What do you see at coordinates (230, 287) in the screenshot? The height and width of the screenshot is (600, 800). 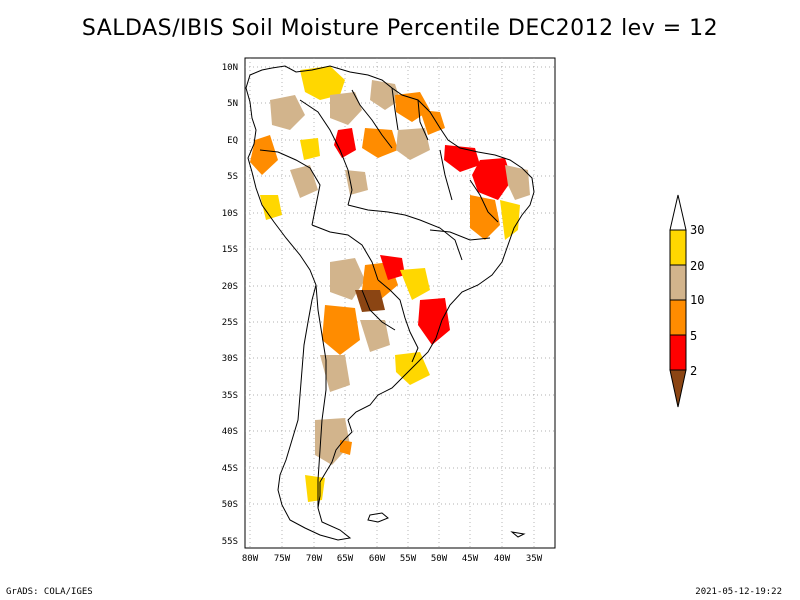 I see `lat-label: 20S` at bounding box center [230, 287].